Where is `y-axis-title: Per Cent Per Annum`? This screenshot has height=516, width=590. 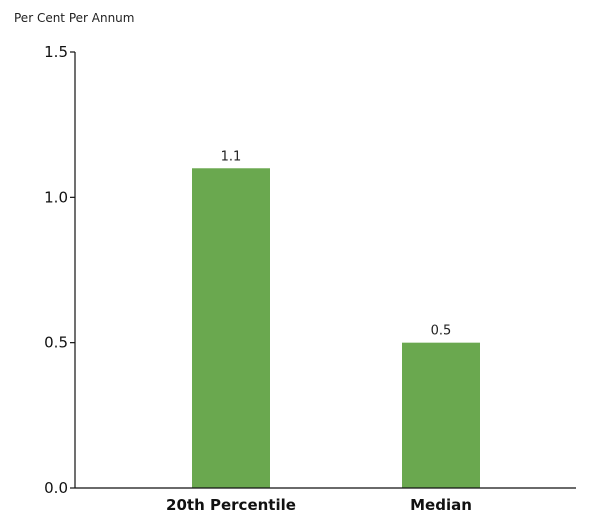
y-axis-title: Per Cent Per Annum is located at coordinates (74, 18).